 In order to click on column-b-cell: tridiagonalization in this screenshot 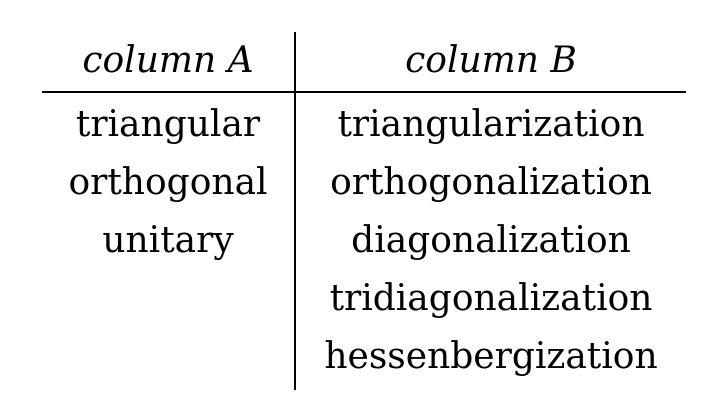, I will do `click(491, 298)`.